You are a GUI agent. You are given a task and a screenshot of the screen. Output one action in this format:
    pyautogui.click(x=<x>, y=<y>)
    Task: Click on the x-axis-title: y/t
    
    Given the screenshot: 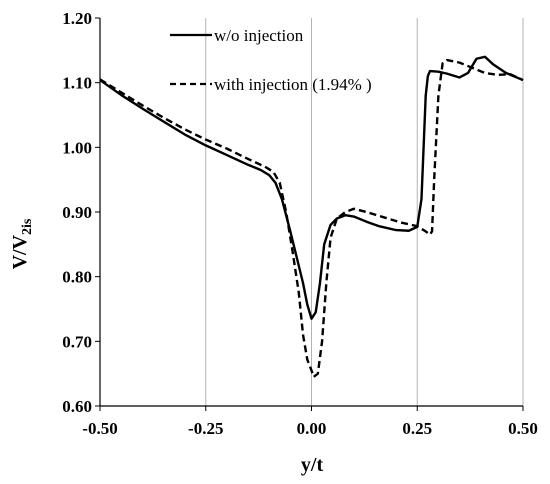 What is the action you would take?
    pyautogui.click(x=312, y=465)
    